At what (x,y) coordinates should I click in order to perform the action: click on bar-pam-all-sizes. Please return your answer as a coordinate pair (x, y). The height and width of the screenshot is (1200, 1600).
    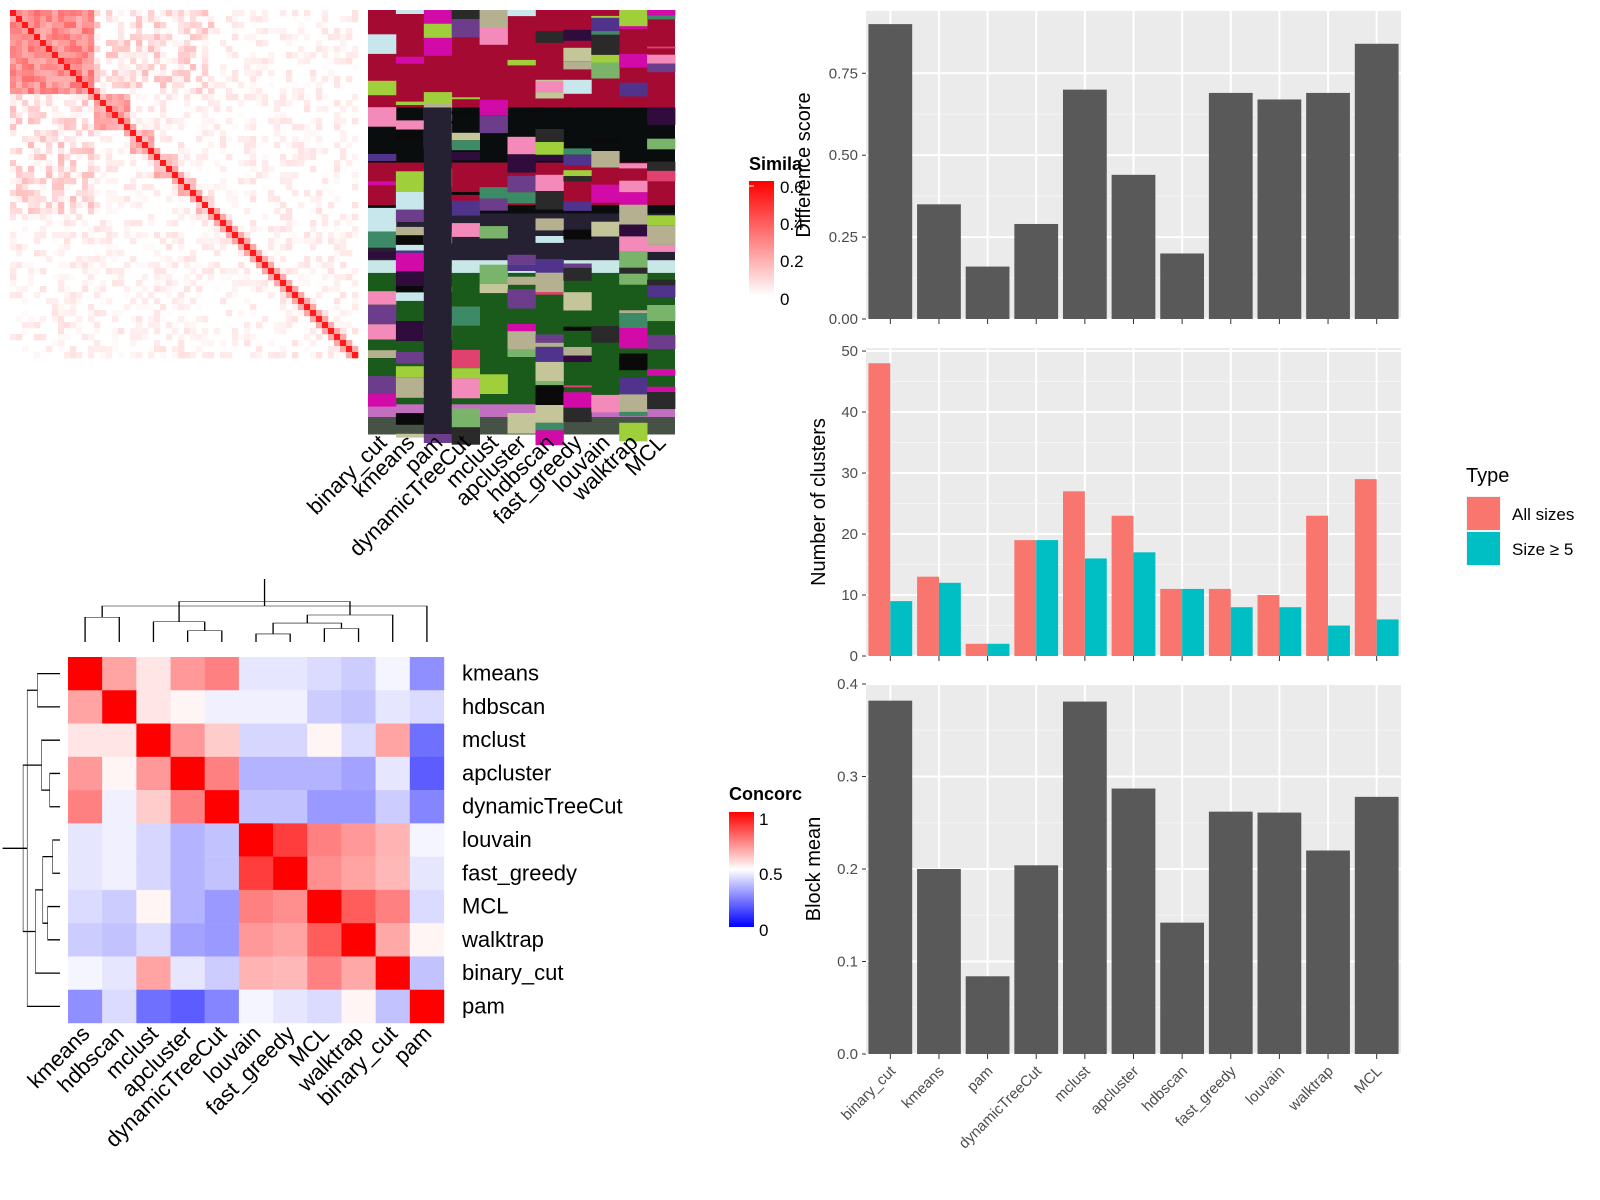
    Looking at the image, I should click on (976, 649).